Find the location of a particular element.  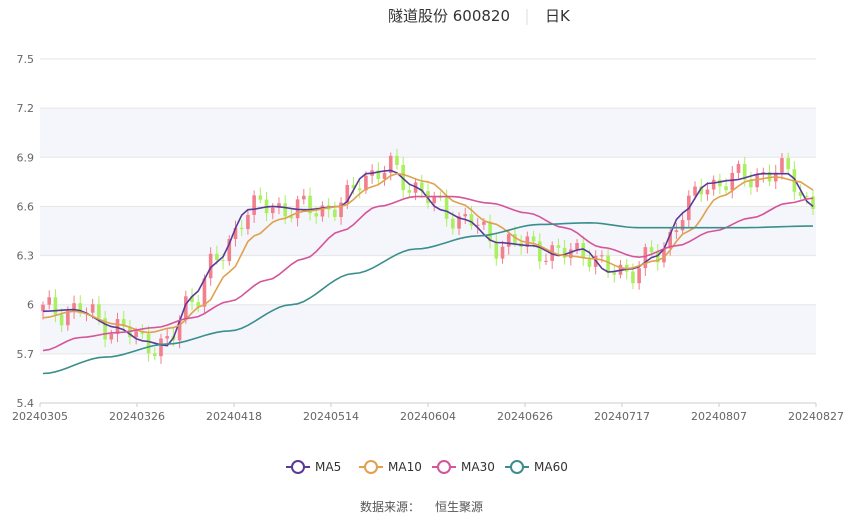

y-tick-label: 6.9 is located at coordinates (26, 157).